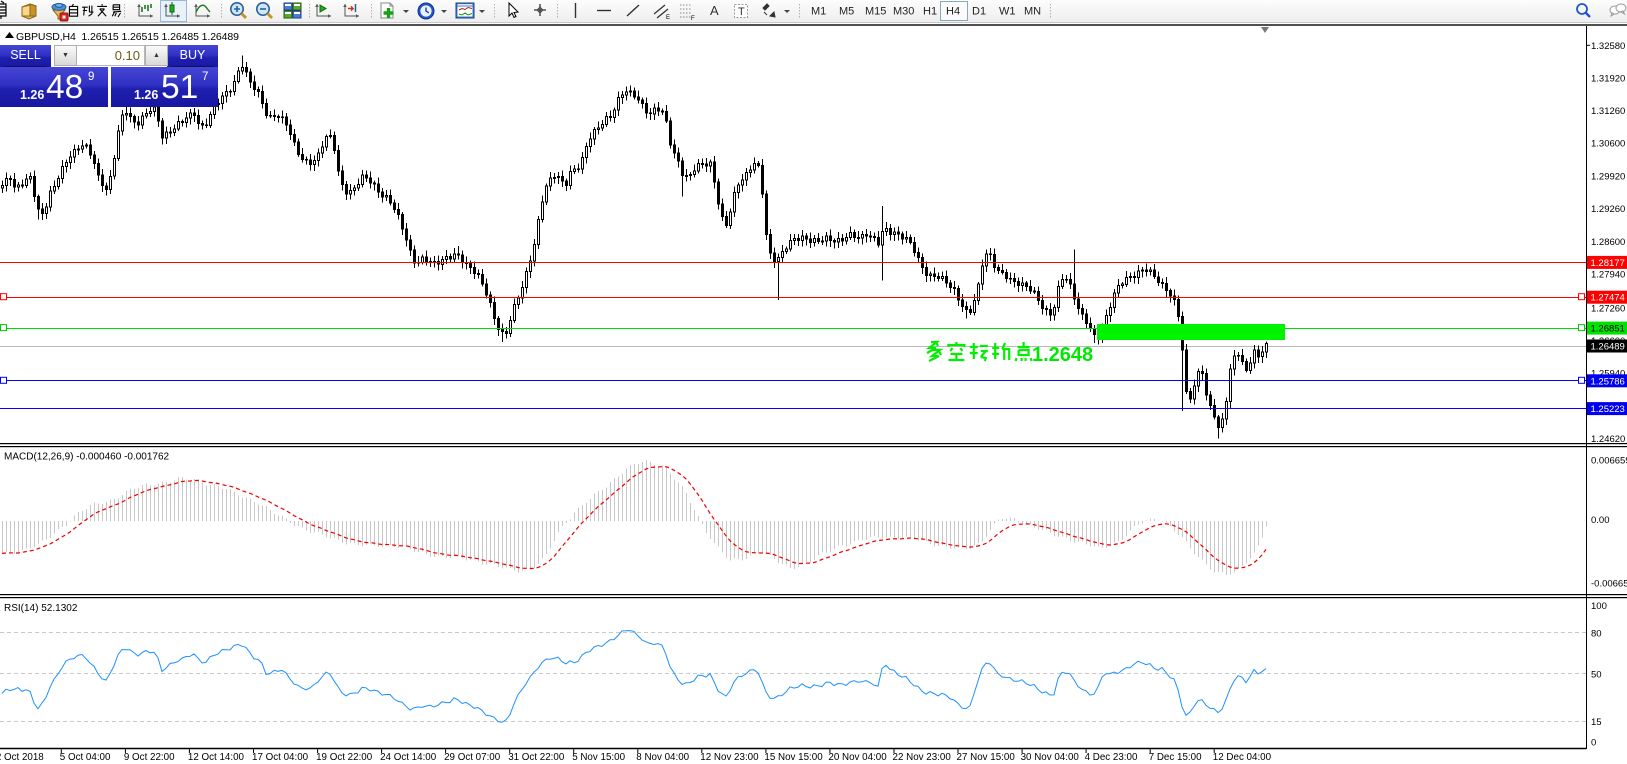 Image resolution: width=1627 pixels, height=764 pixels. I want to click on svg-text: 8 Nov 04:00, so click(662, 757).